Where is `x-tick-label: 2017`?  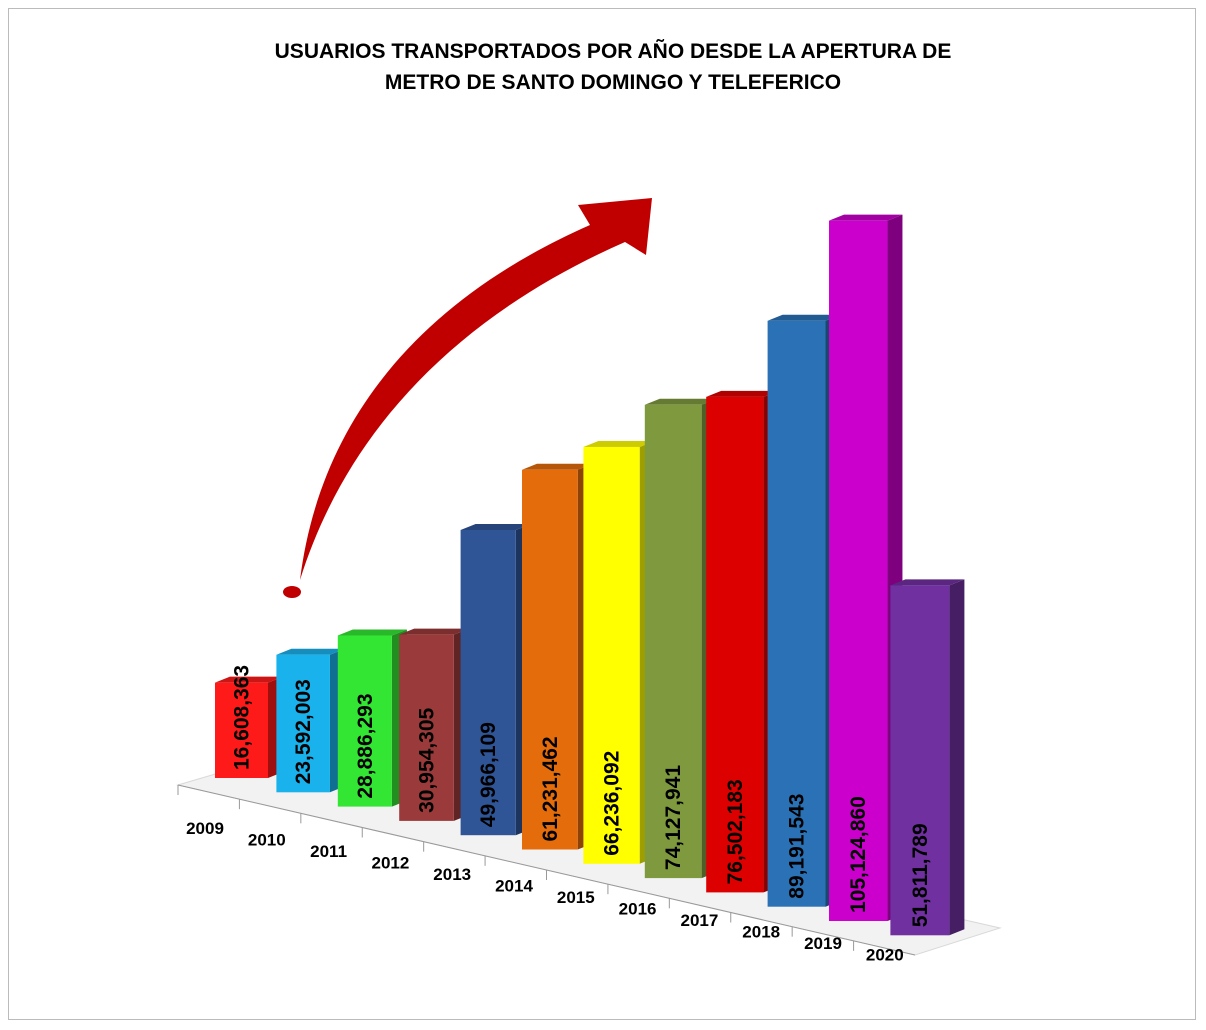 x-tick-label: 2017 is located at coordinates (699, 920).